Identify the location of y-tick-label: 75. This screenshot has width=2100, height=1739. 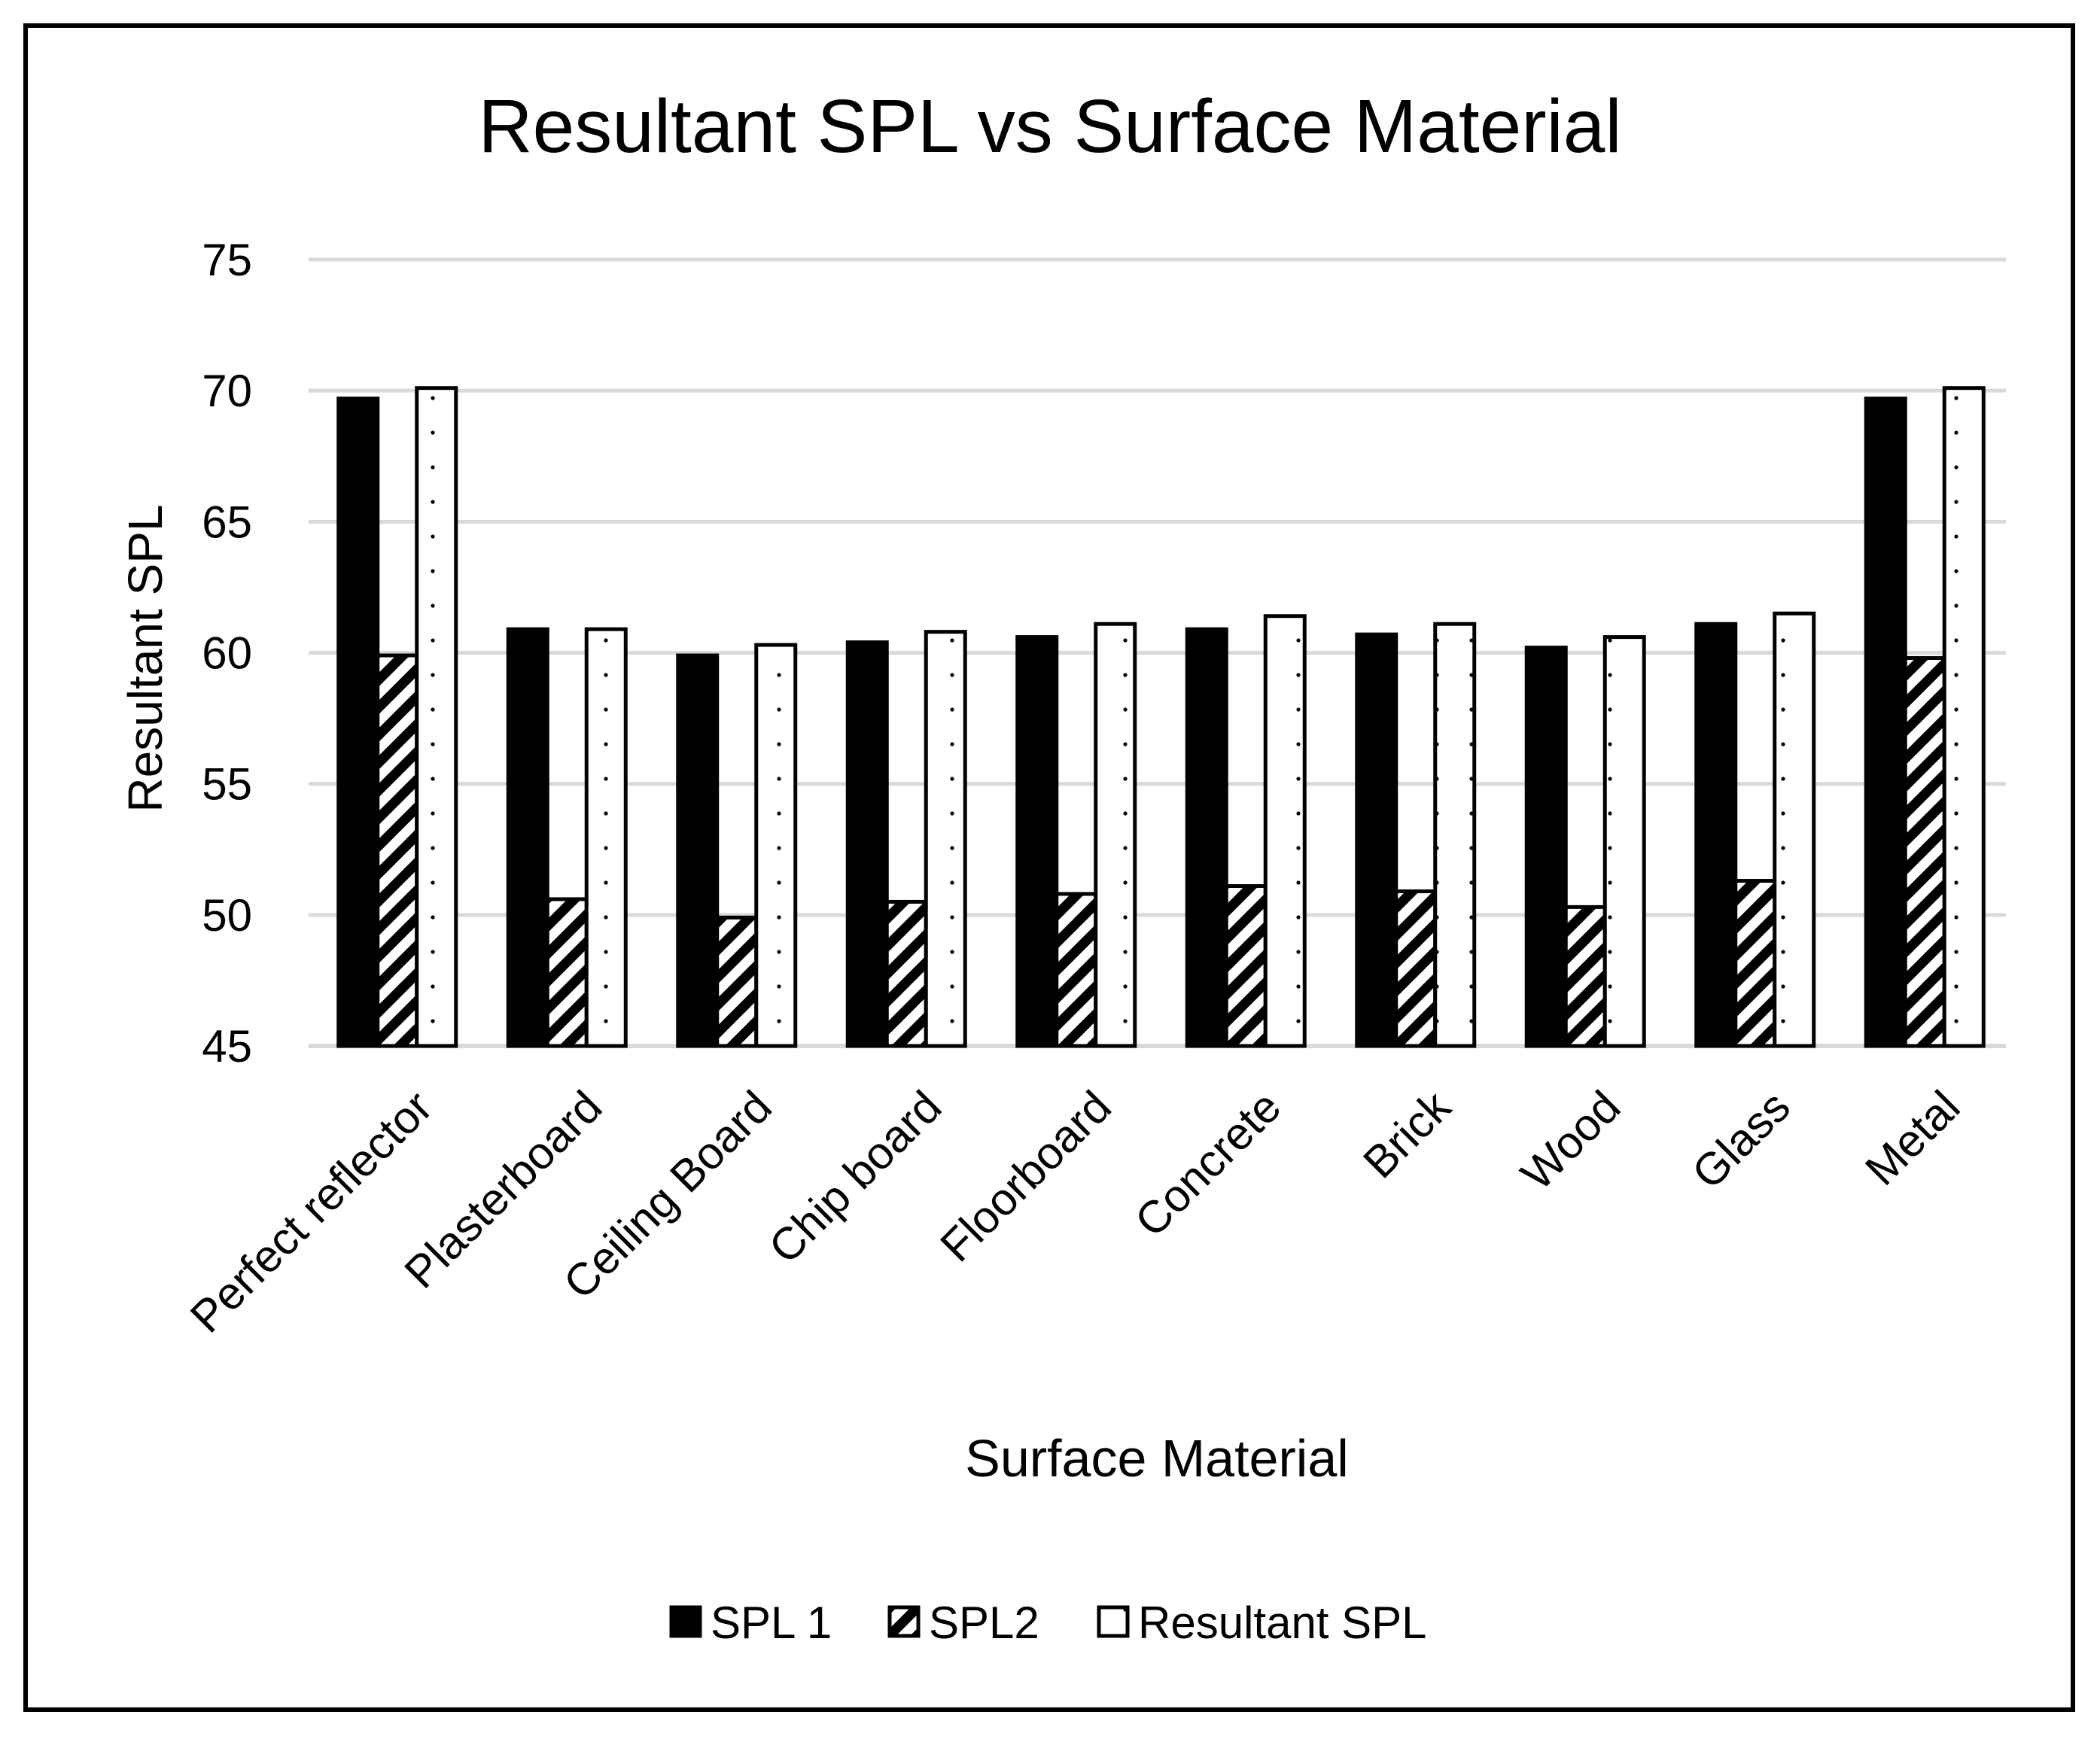
(227, 260).